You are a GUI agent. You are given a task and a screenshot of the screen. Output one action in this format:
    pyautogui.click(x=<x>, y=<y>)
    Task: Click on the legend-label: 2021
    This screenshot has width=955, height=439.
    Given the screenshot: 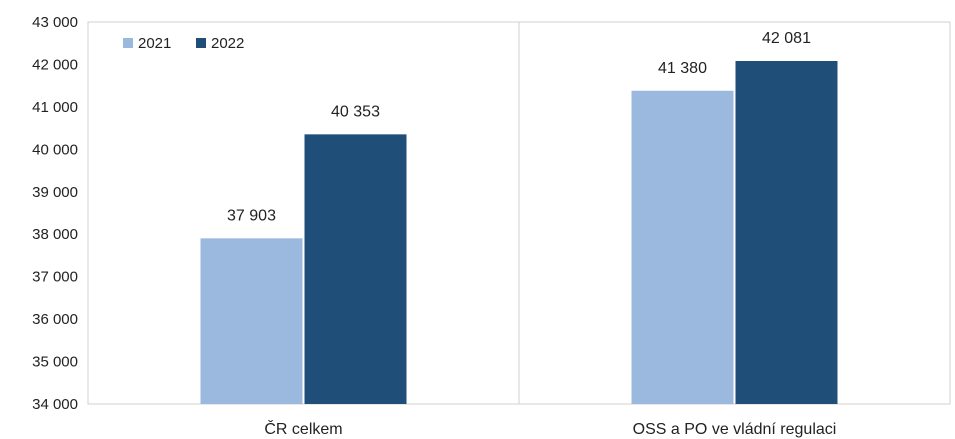 What is the action you would take?
    pyautogui.click(x=154, y=43)
    